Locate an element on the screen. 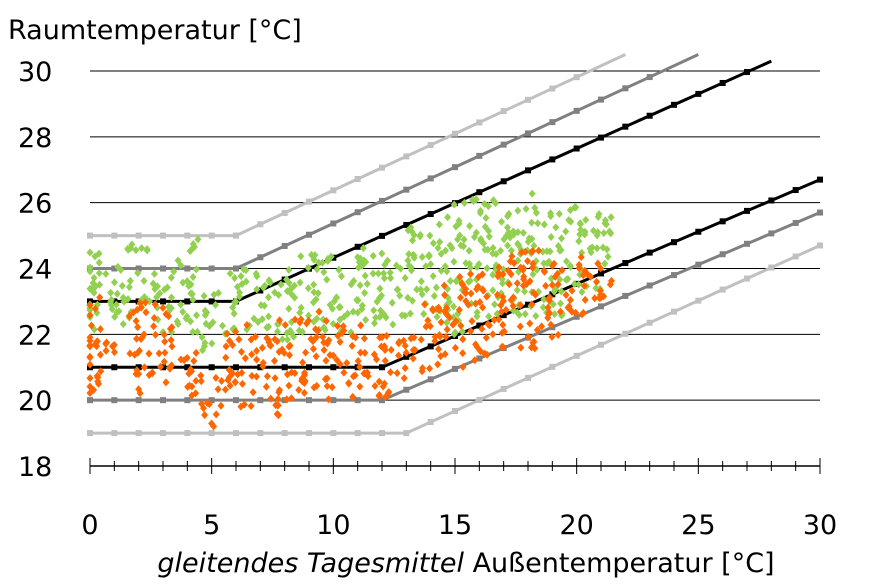 This screenshot has height=586, width=874. x-tick-label-20: 20 is located at coordinates (576, 525).